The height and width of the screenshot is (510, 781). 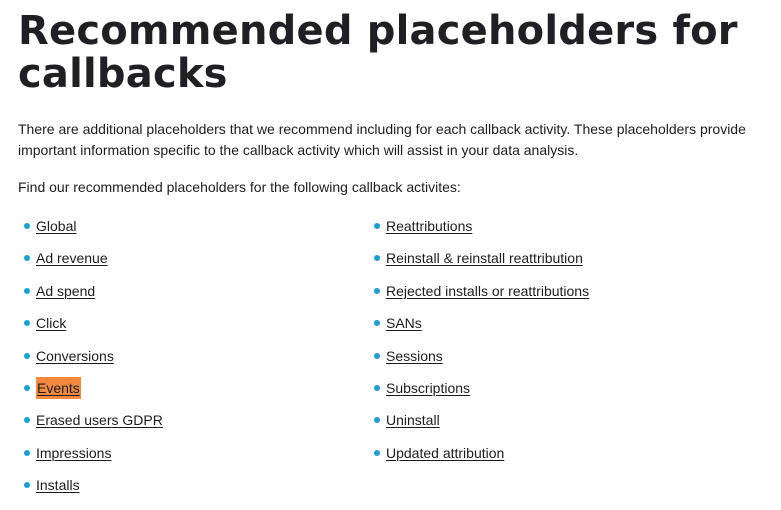 What do you see at coordinates (74, 452) in the screenshot?
I see `link-impressions: Impressions` at bounding box center [74, 452].